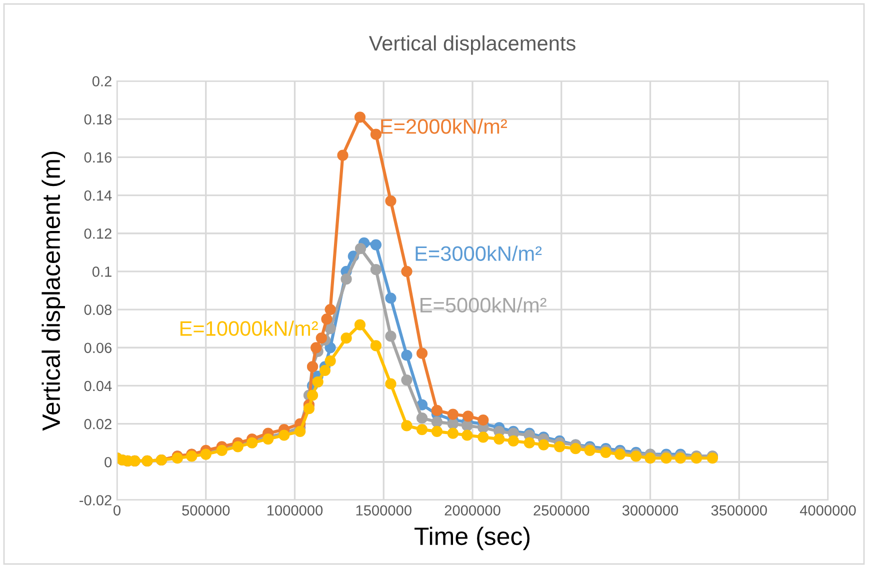 This screenshot has height=567, width=869. I want to click on series-label: E=2000kN/m², so click(444, 126).